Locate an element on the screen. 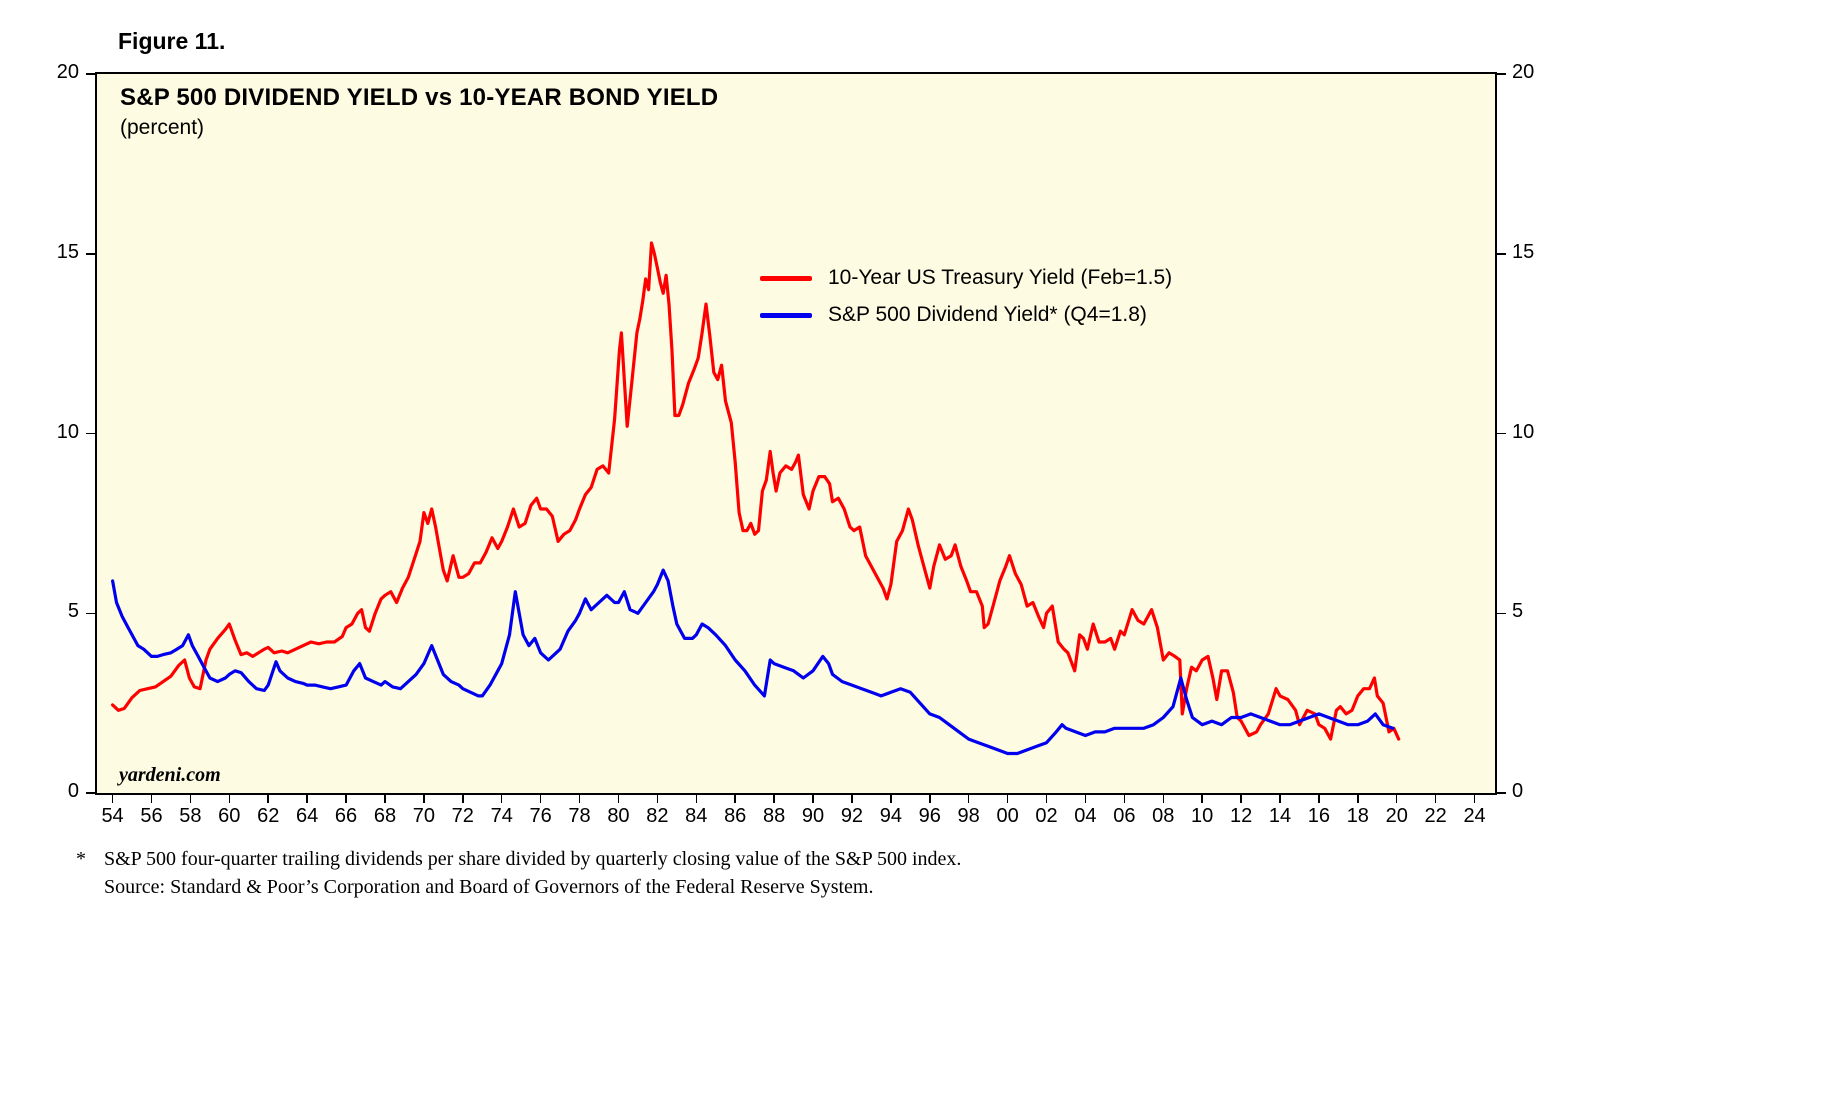  x-tick-label: 62 is located at coordinates (268, 816).